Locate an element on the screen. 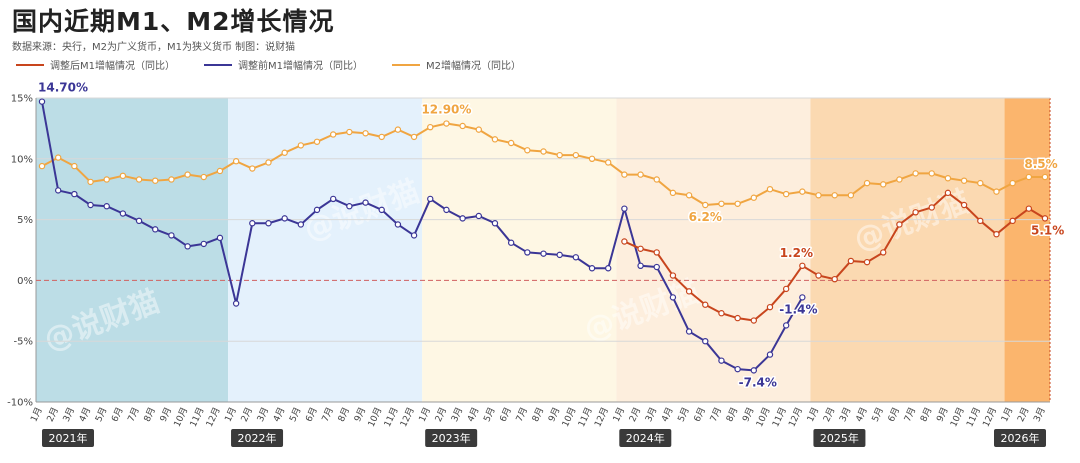 The height and width of the screenshot is (463, 1080). data-label: 14.70% is located at coordinates (63, 88).